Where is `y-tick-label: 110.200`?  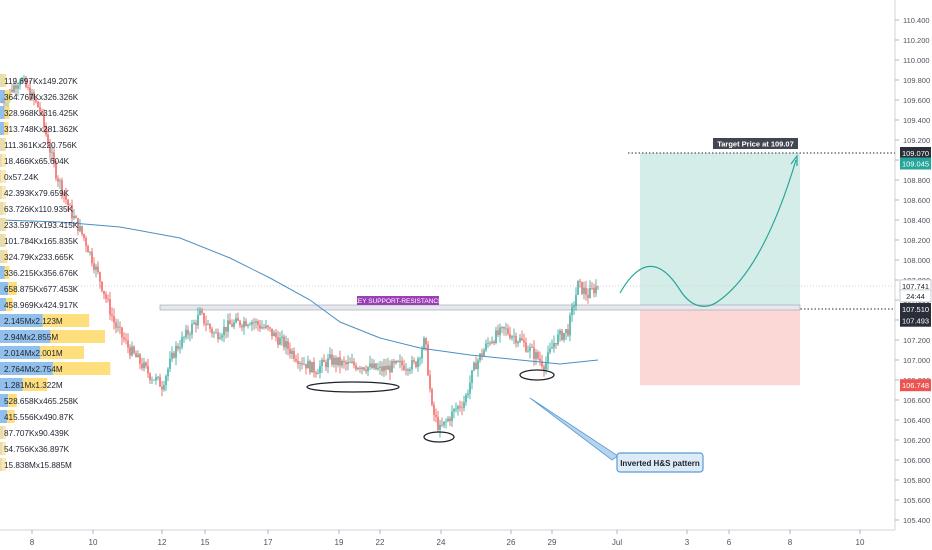
y-tick-label: 110.200 is located at coordinates (916, 40).